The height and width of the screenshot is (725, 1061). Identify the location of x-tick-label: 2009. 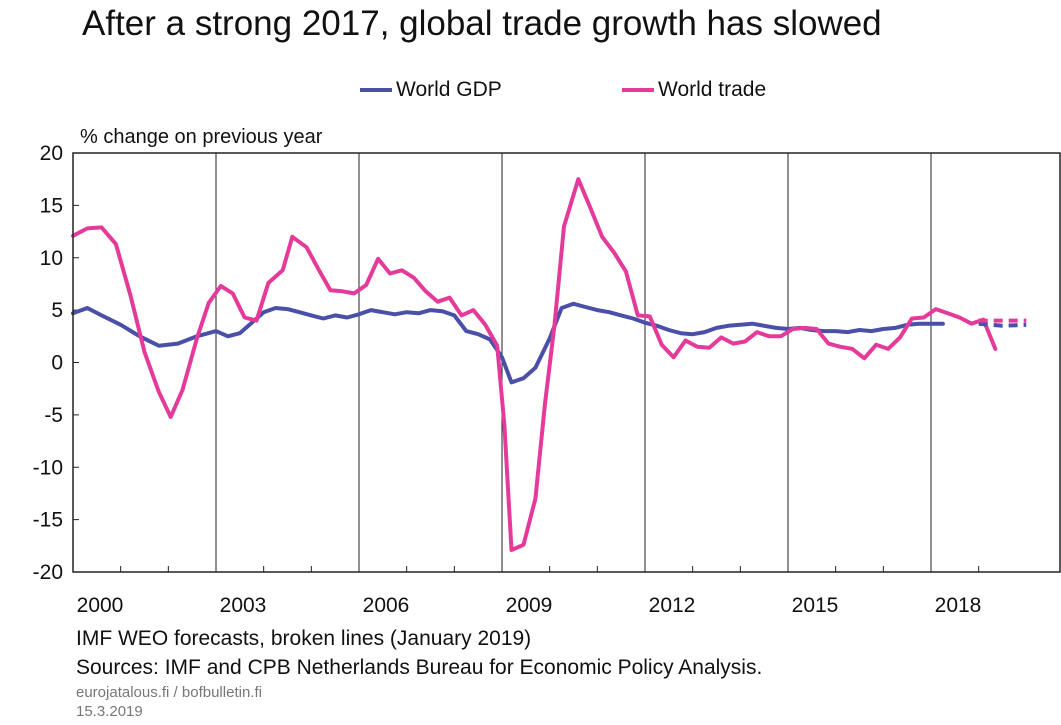
(529, 605).